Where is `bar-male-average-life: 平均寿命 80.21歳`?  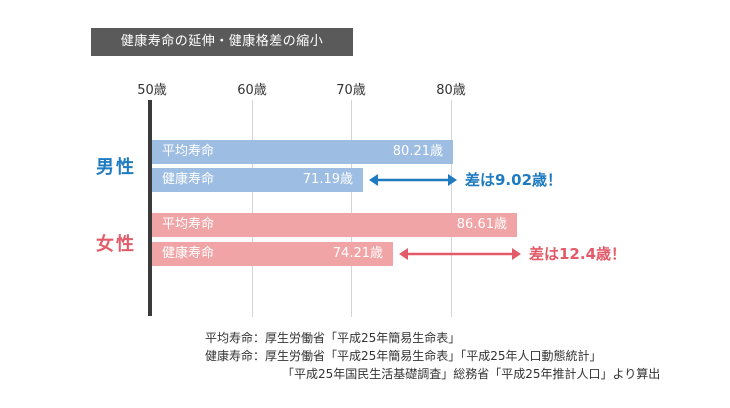
bar-male-average-life: 平均寿命 80.21歳 is located at coordinates (302, 152).